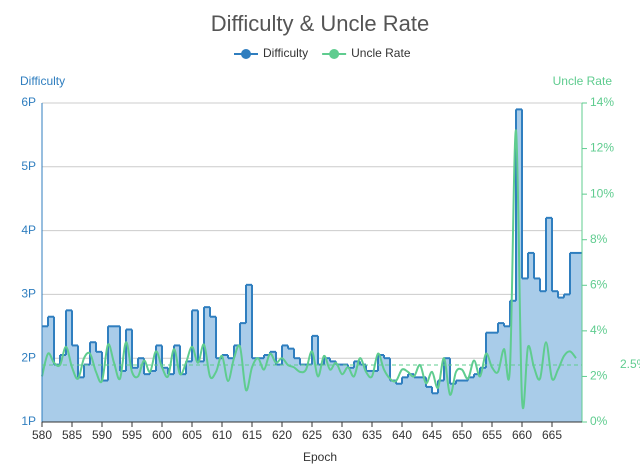 Image resolution: width=640 pixels, height=468 pixels. I want to click on x-tick-label: 605, so click(192, 435).